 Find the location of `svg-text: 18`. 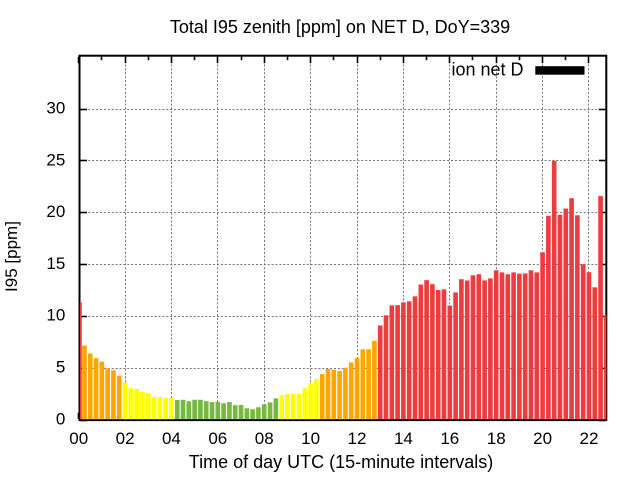

svg-text: 18 is located at coordinates (496, 438).